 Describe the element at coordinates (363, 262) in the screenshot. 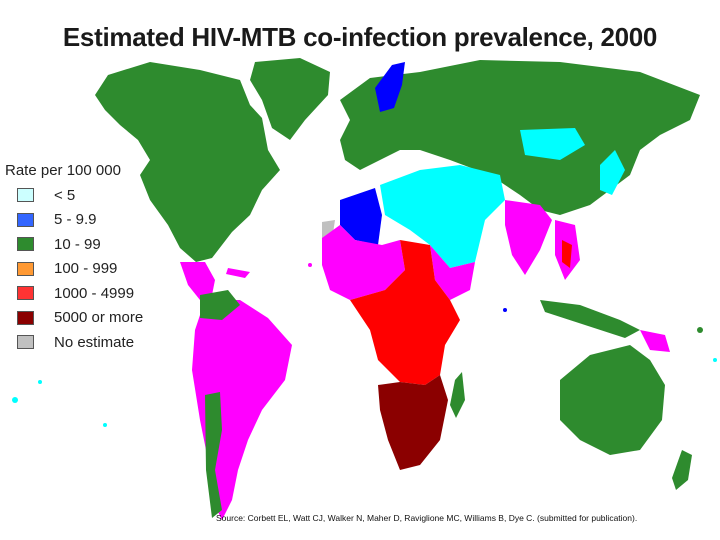

I see `west-africa-region` at that location.